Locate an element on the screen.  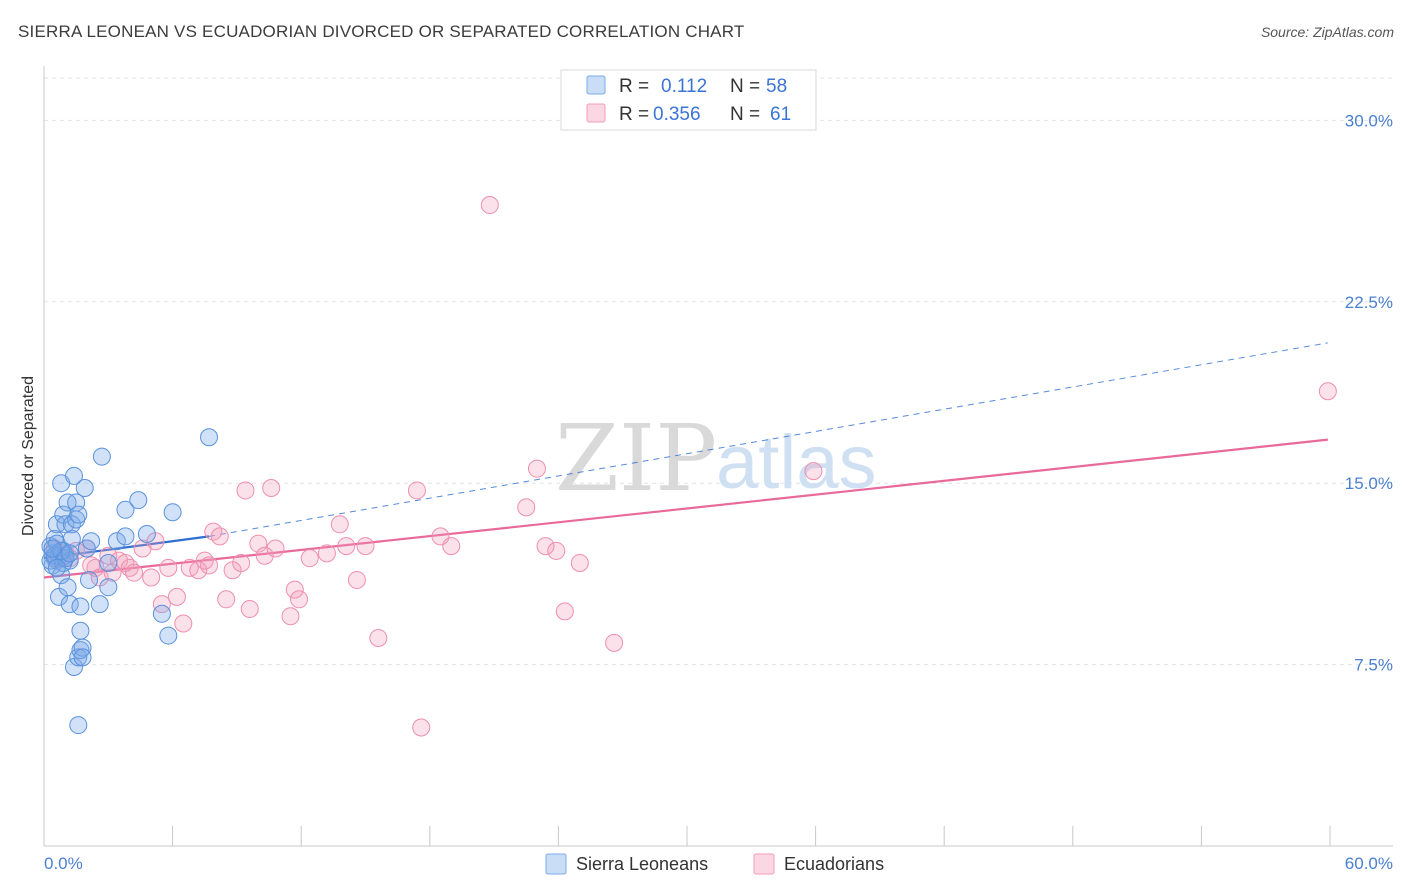
stats-legend: R = 0.112 N = 58 R = 0.356 N = 61 is located at coordinates (688, 100).